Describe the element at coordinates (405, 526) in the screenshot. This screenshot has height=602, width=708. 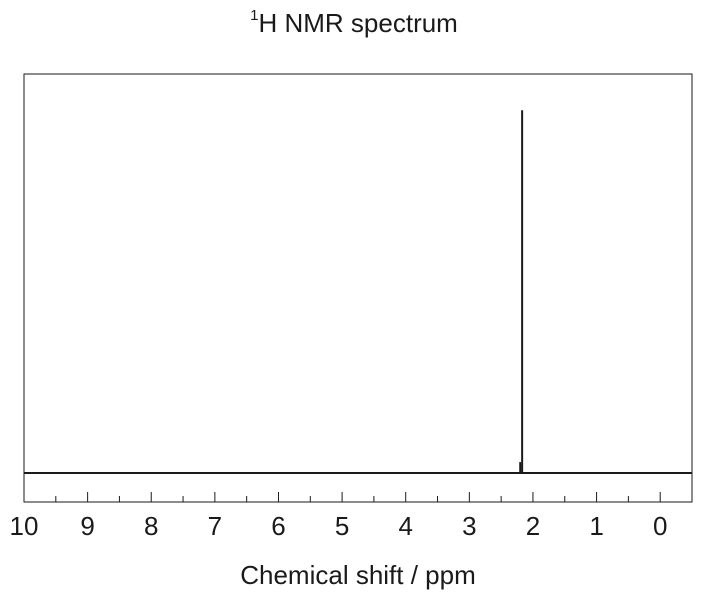
I see `x-tick-label: 4` at that location.